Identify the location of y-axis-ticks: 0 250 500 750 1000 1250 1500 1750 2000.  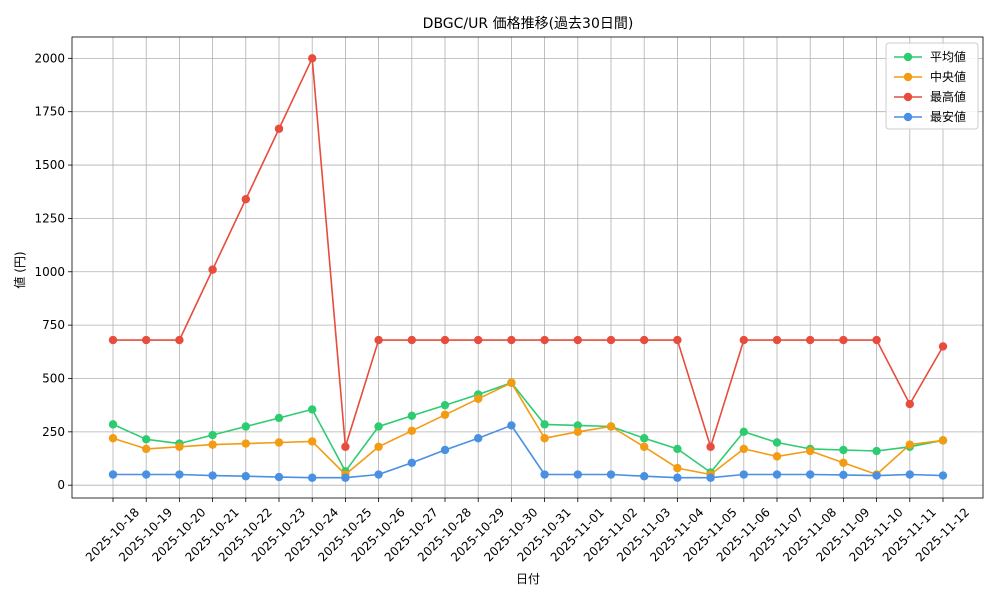
(53, 271).